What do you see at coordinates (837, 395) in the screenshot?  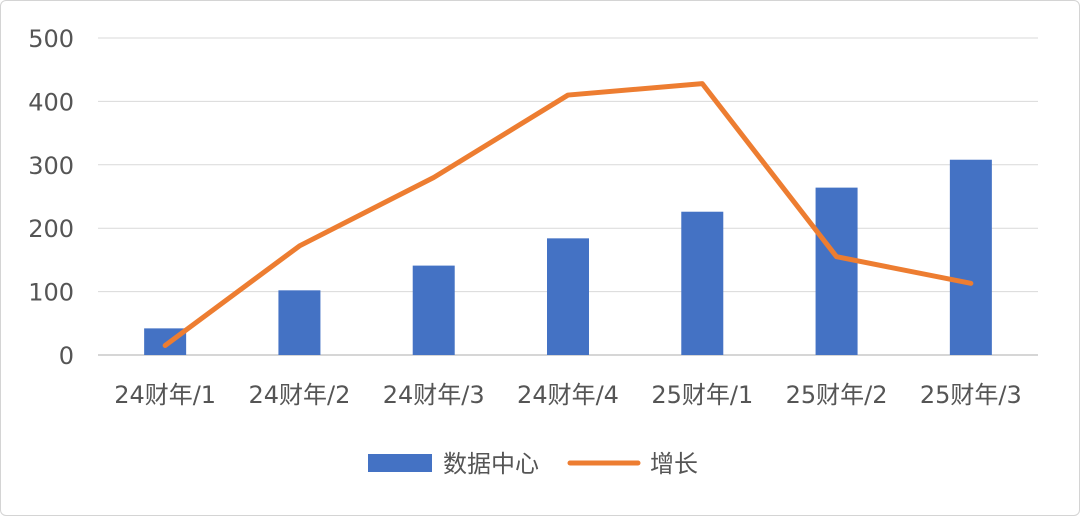 I see `x-tick-label: 25财年/2` at bounding box center [837, 395].